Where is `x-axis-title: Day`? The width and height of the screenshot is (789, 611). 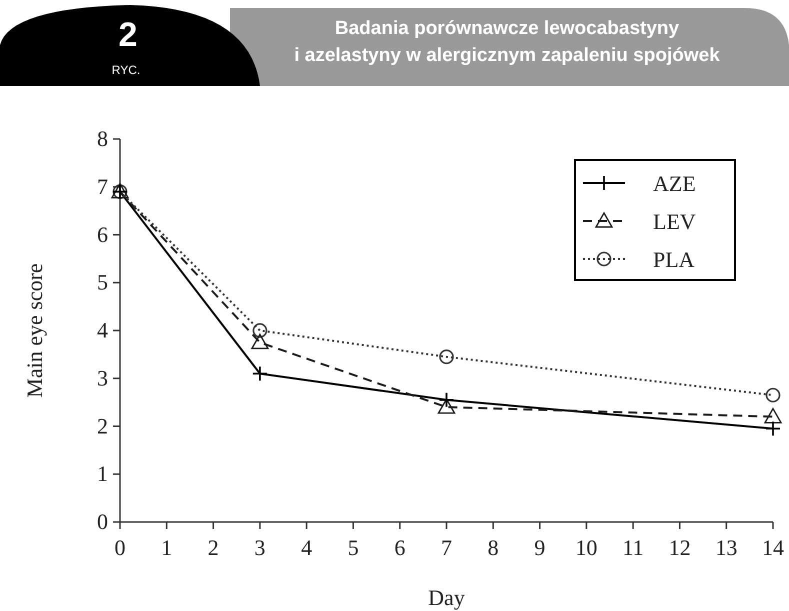 x-axis-title: Day is located at coordinates (446, 597).